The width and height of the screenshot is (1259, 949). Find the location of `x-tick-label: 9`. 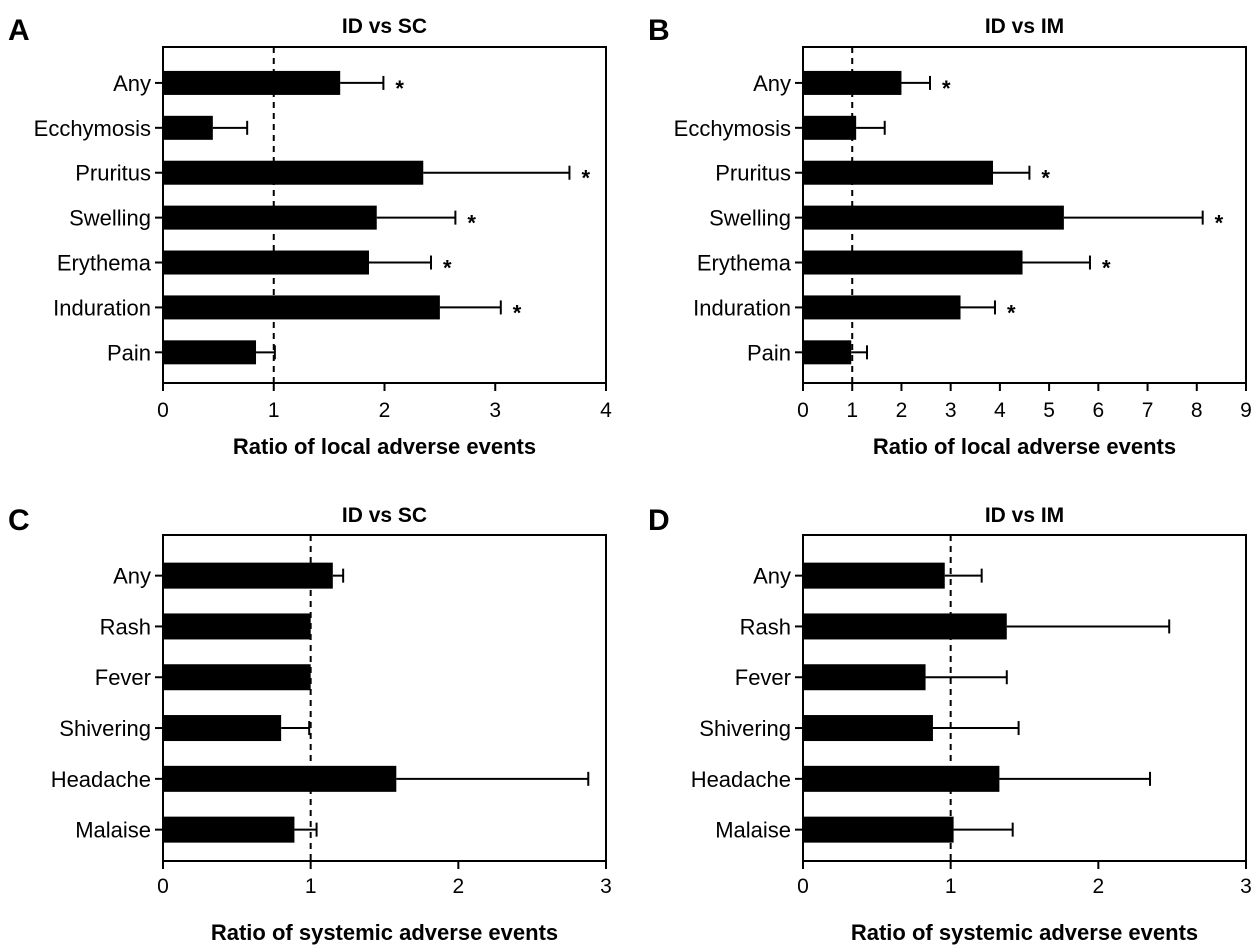

x-tick-label: 9 is located at coordinates (1246, 410).